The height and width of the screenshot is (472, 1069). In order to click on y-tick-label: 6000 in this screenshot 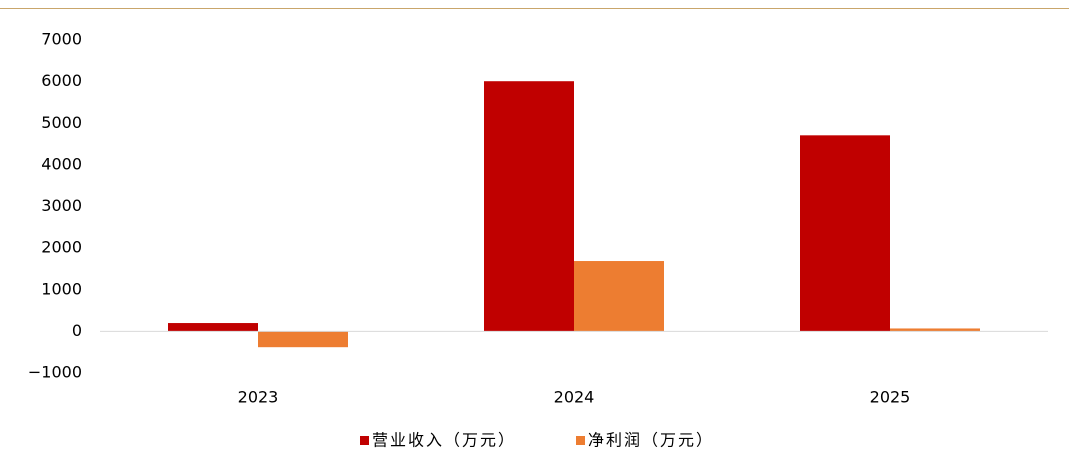, I will do `click(61, 80)`.